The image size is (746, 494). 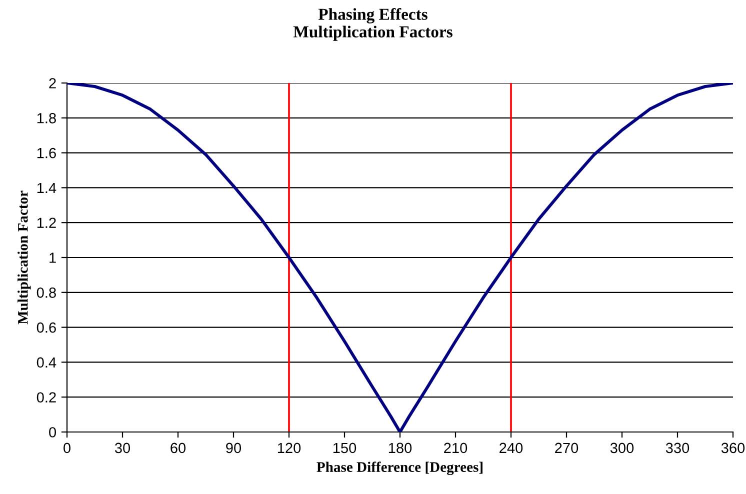 What do you see at coordinates (46, 187) in the screenshot?
I see `y-tick-label: 1.4` at bounding box center [46, 187].